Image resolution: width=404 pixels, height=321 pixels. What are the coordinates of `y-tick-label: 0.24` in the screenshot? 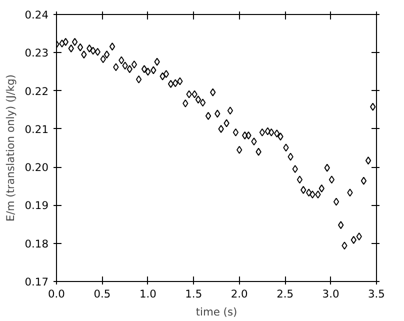 It's located at (36, 15).